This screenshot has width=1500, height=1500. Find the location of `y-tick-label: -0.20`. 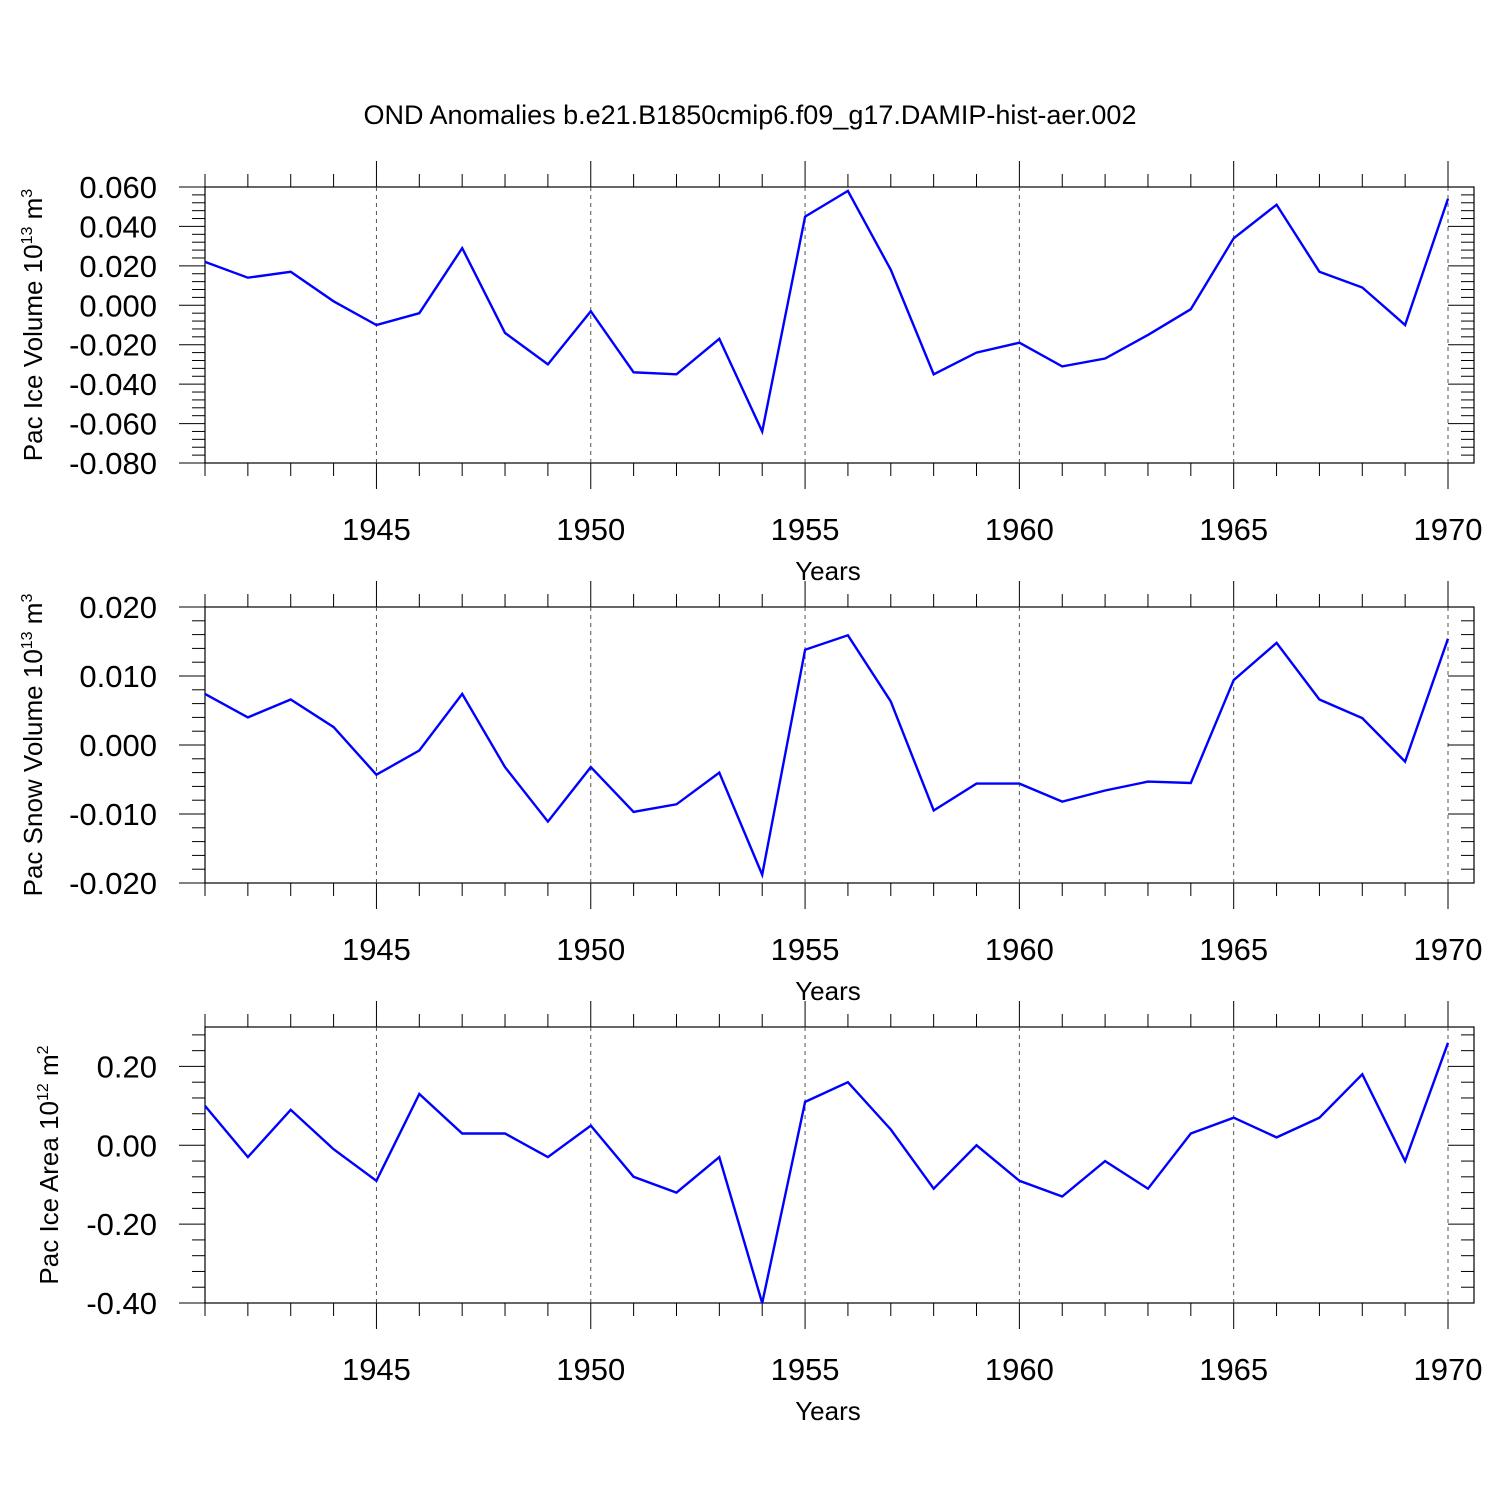

y-tick-label: -0.20 is located at coordinates (121, 1224).